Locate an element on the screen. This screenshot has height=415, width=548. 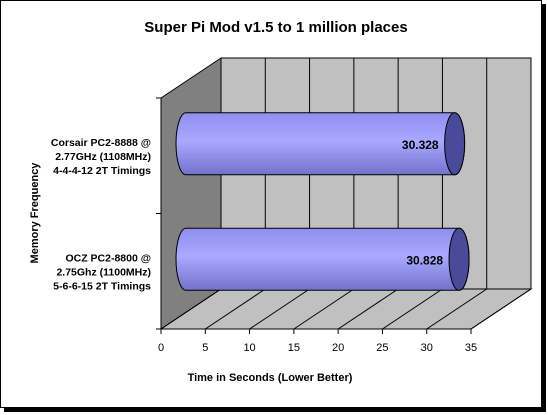
x-axis-label: Time in Seconds (Lower Better) is located at coordinates (270, 378).